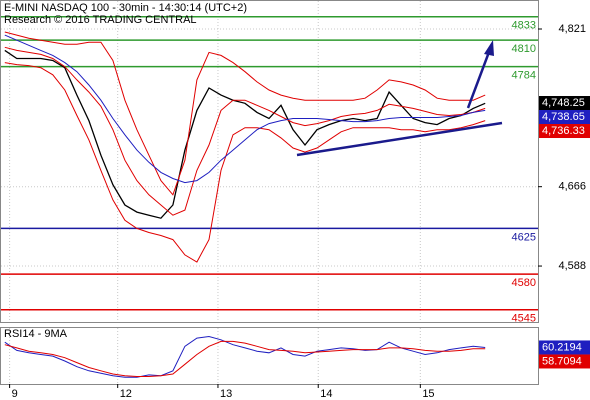 The width and height of the screenshot is (590, 400). Describe the element at coordinates (524, 26) in the screenshot. I see `level-label: 4833` at that location.